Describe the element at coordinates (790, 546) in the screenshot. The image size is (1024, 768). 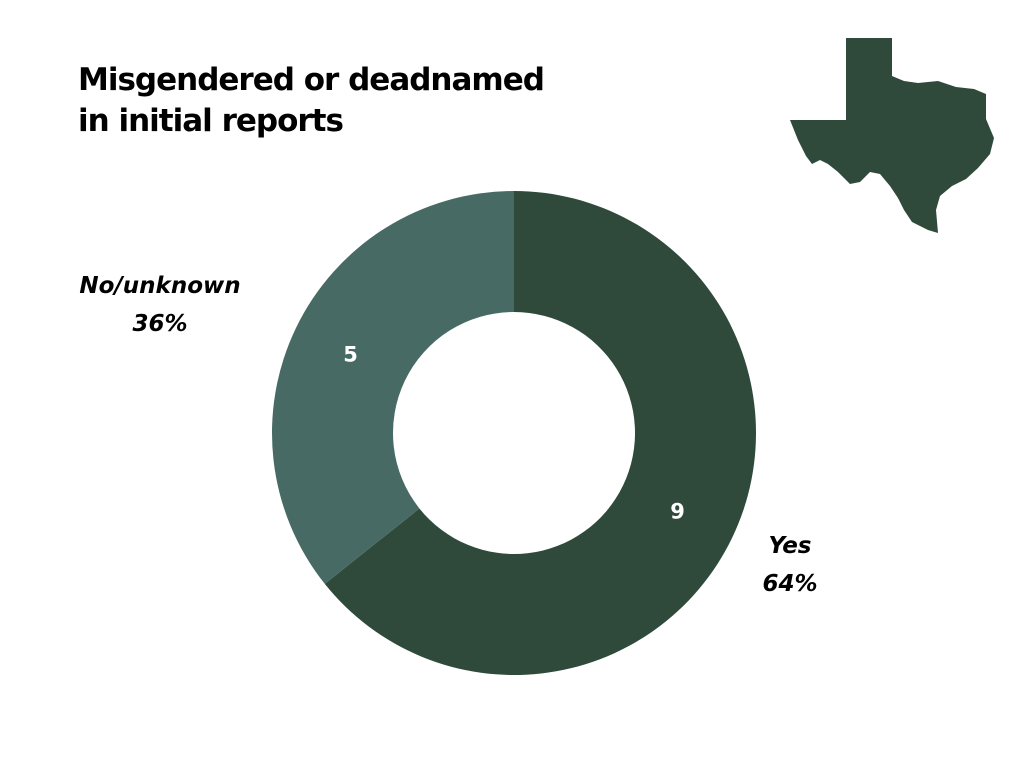
I see `callout-yes-label: Yes` at that location.